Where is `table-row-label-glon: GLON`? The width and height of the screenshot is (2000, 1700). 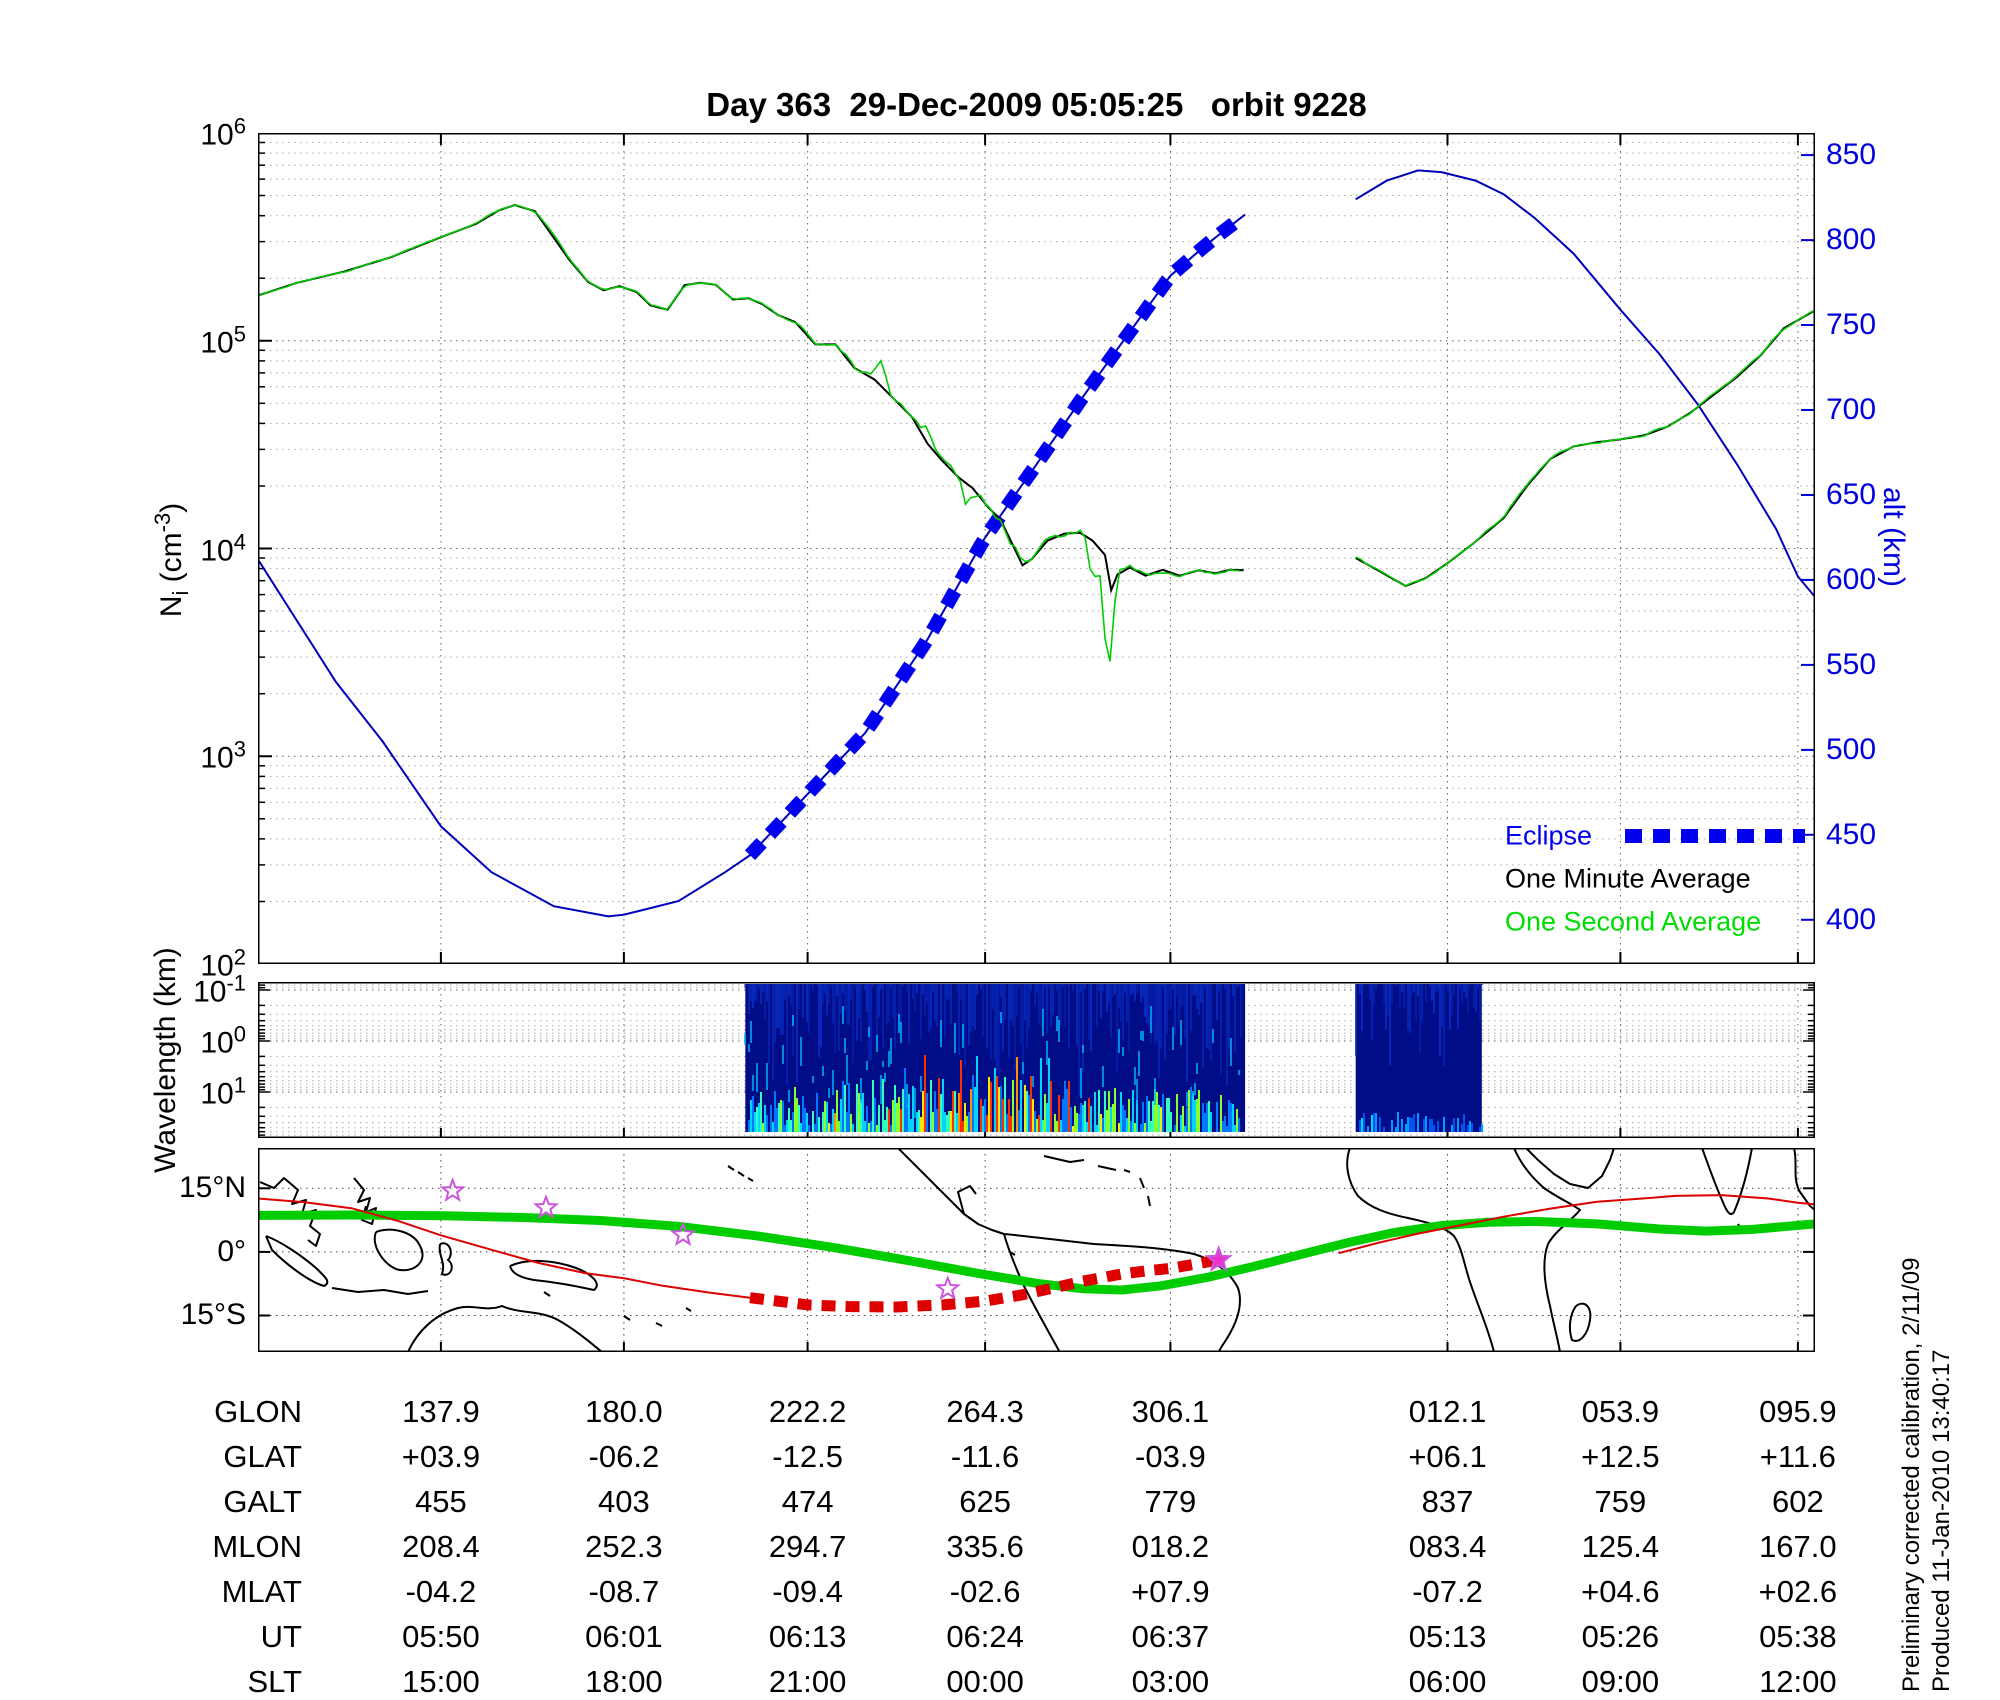 table-row-label-glon: GLON is located at coordinates (258, 1411).